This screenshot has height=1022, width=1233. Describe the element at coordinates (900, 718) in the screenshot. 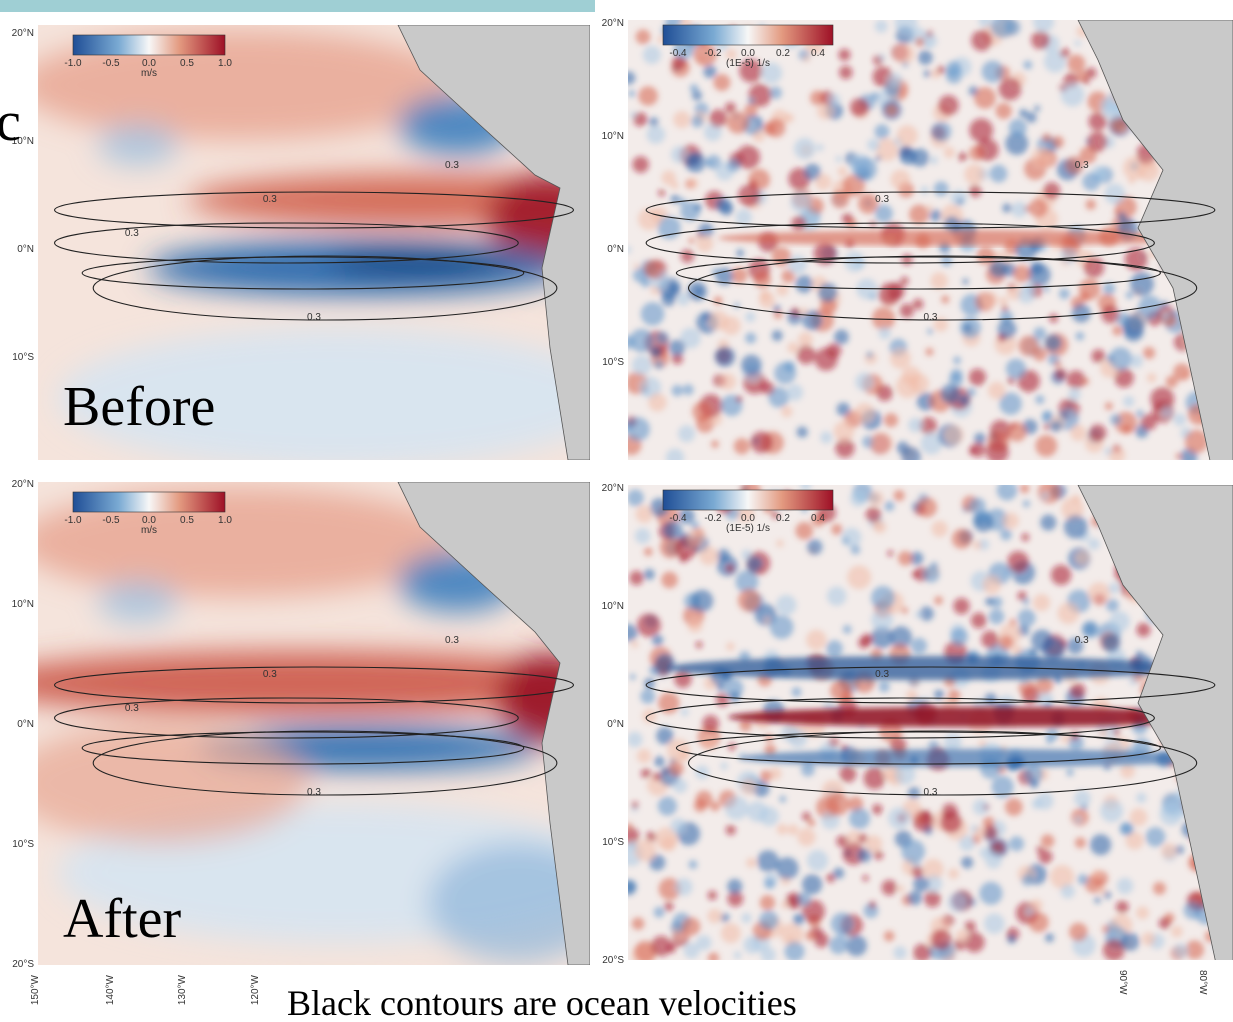

I see `contour` at that location.